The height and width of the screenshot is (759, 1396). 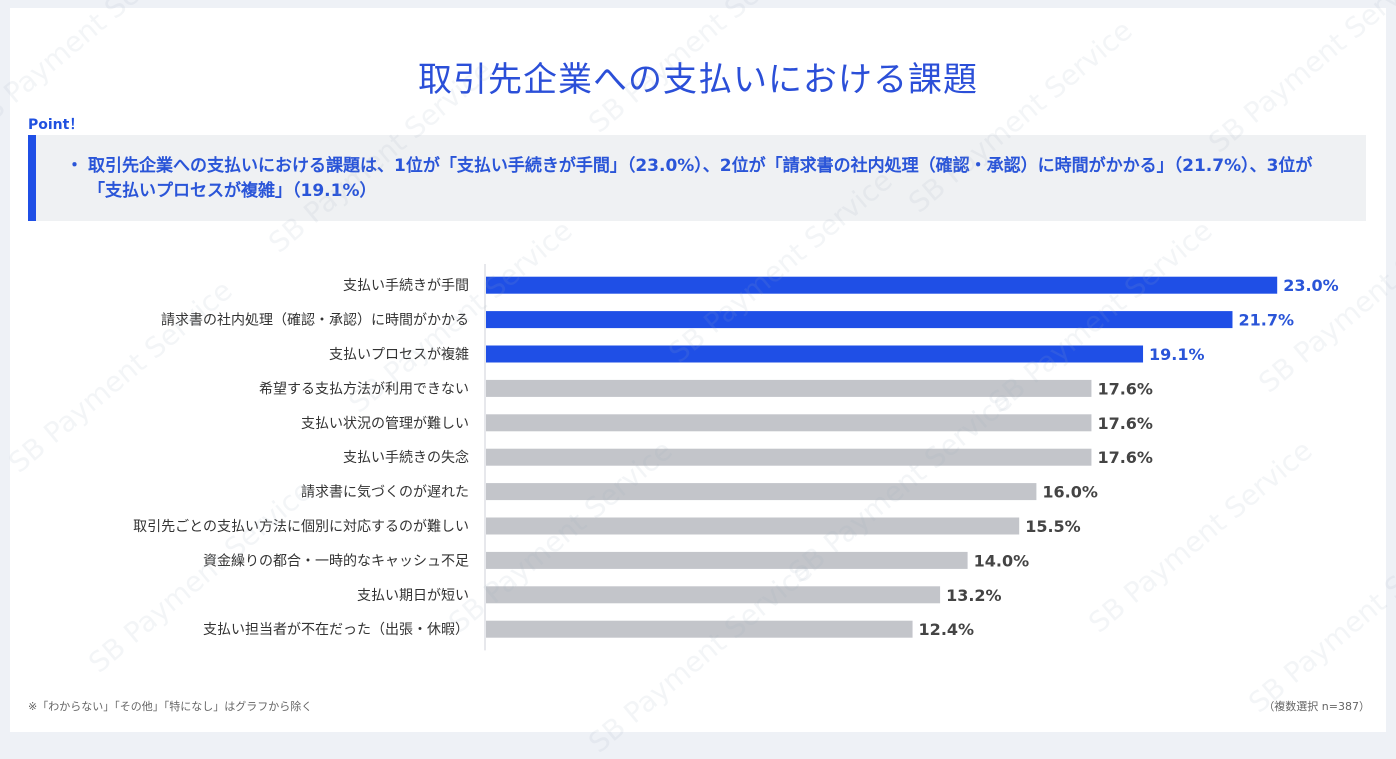 I want to click on value-label: 21.7%, so click(x=1266, y=320).